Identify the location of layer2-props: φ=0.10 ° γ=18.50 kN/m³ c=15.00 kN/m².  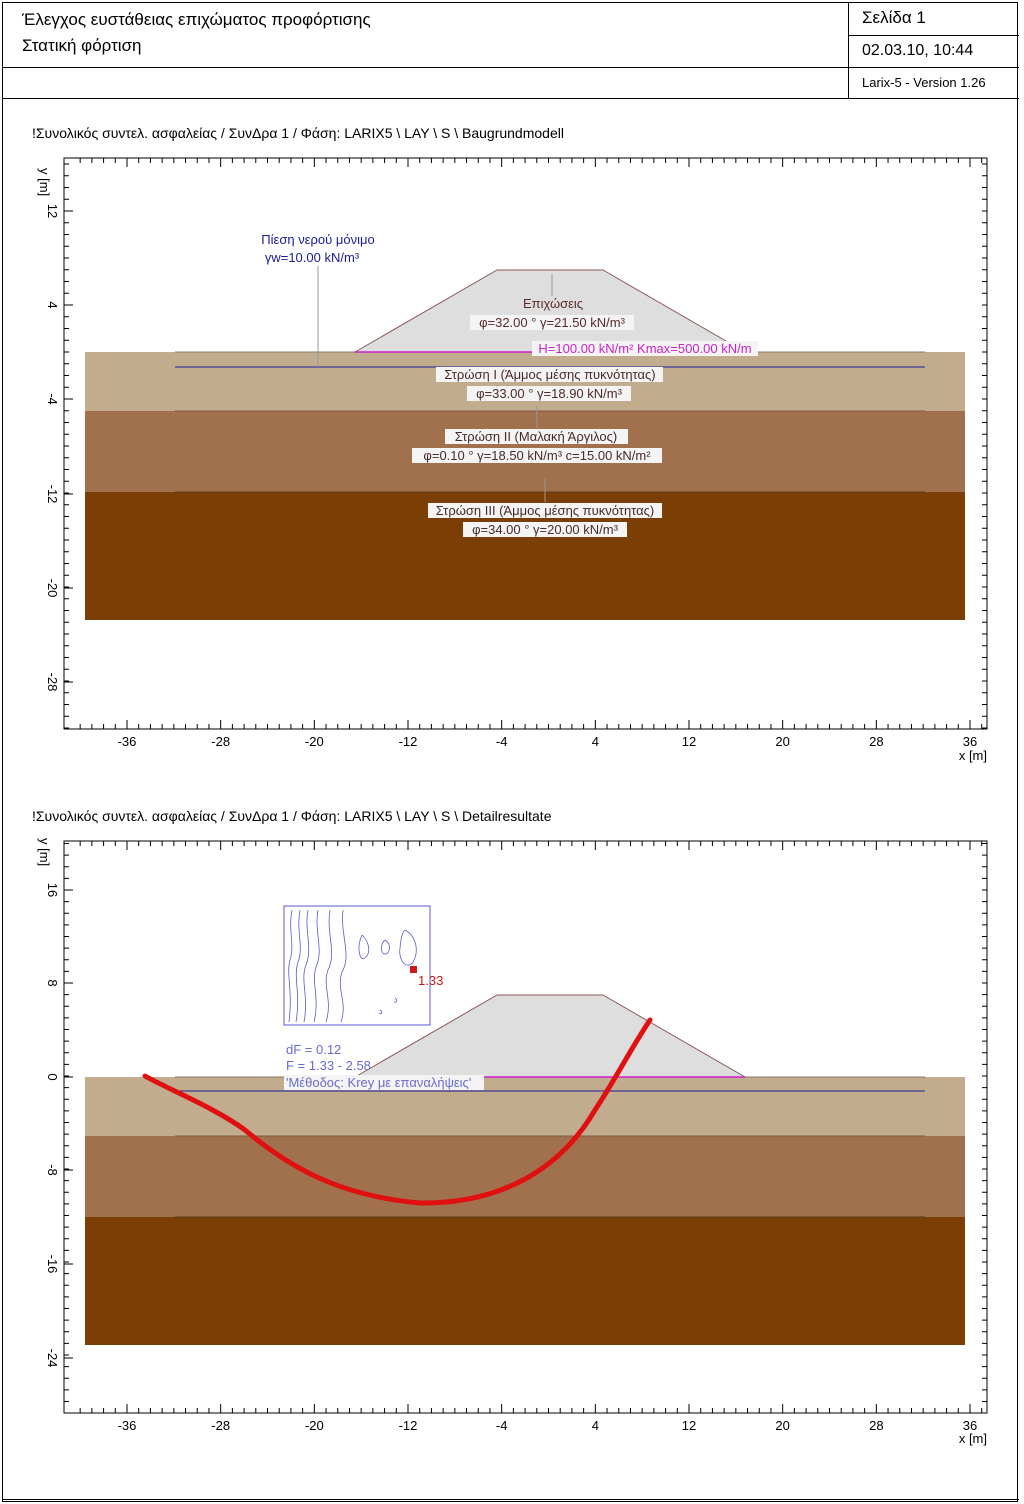
(537, 455).